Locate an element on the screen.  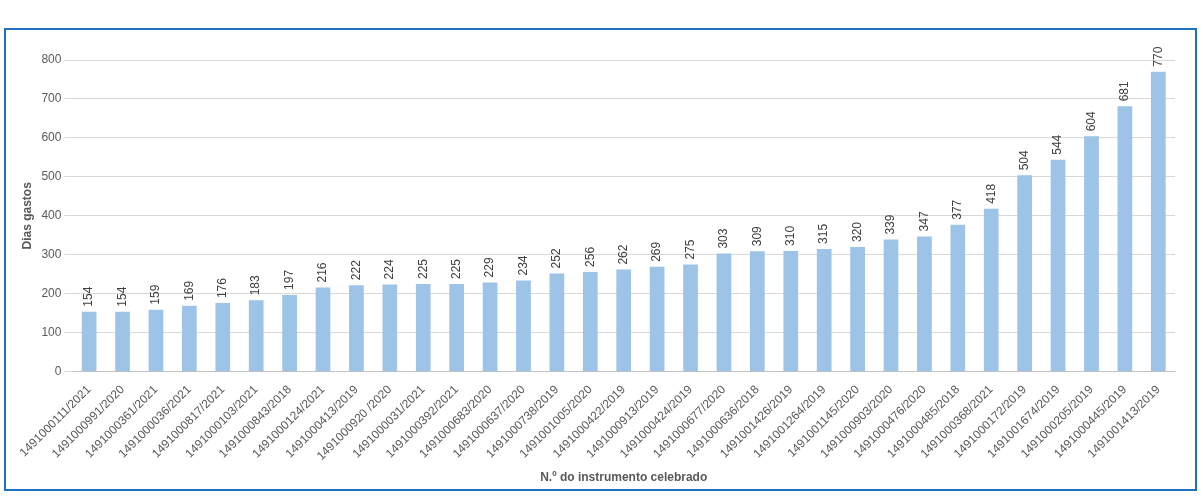
data-label: 310 is located at coordinates (790, 235).